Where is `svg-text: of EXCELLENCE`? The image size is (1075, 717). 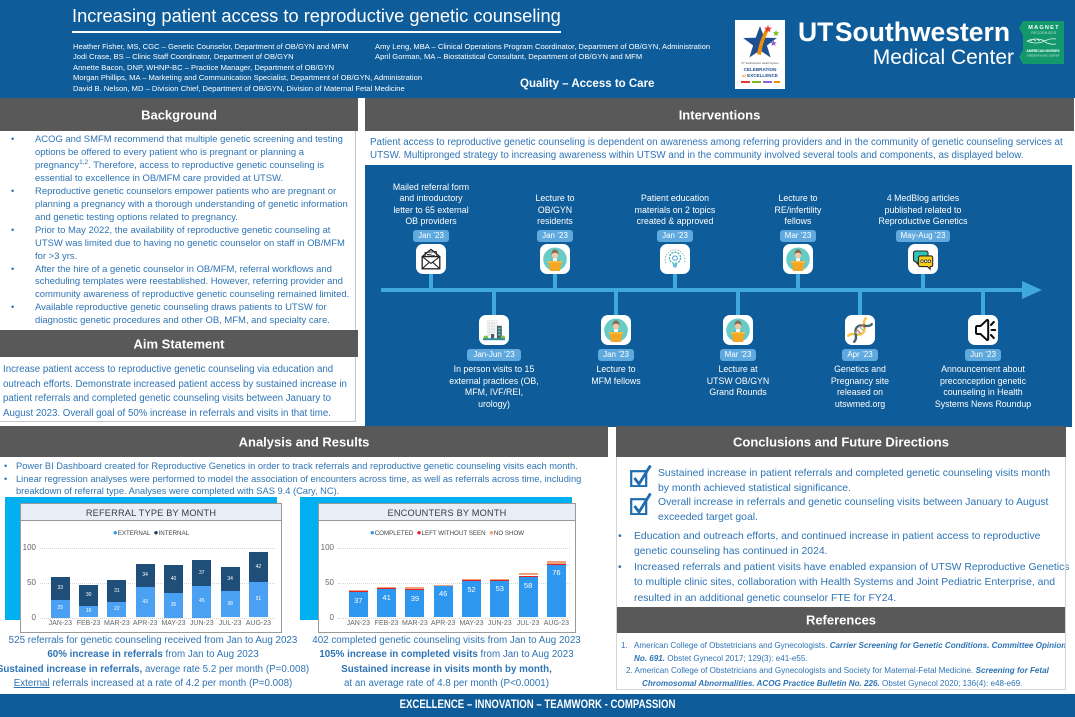
svg-text: of EXCELLENCE is located at coordinates (760, 75).